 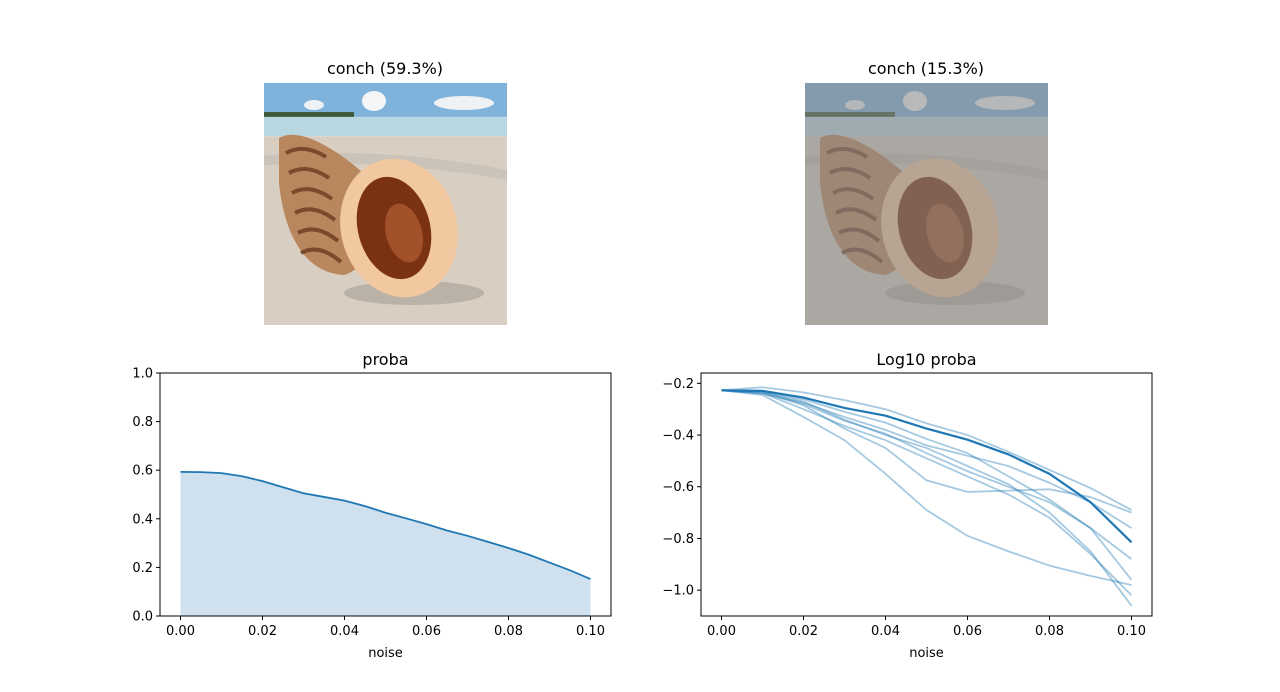 I want to click on tree-line, so click(x=309, y=115).